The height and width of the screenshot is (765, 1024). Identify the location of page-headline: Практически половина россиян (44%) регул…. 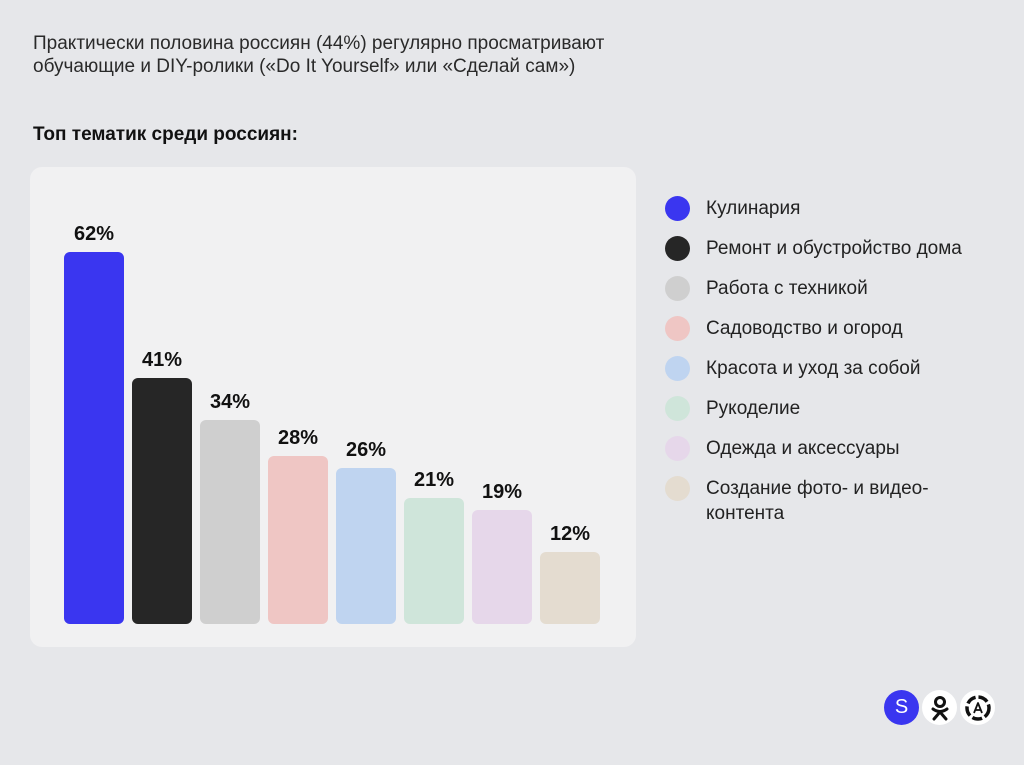
(393, 55).